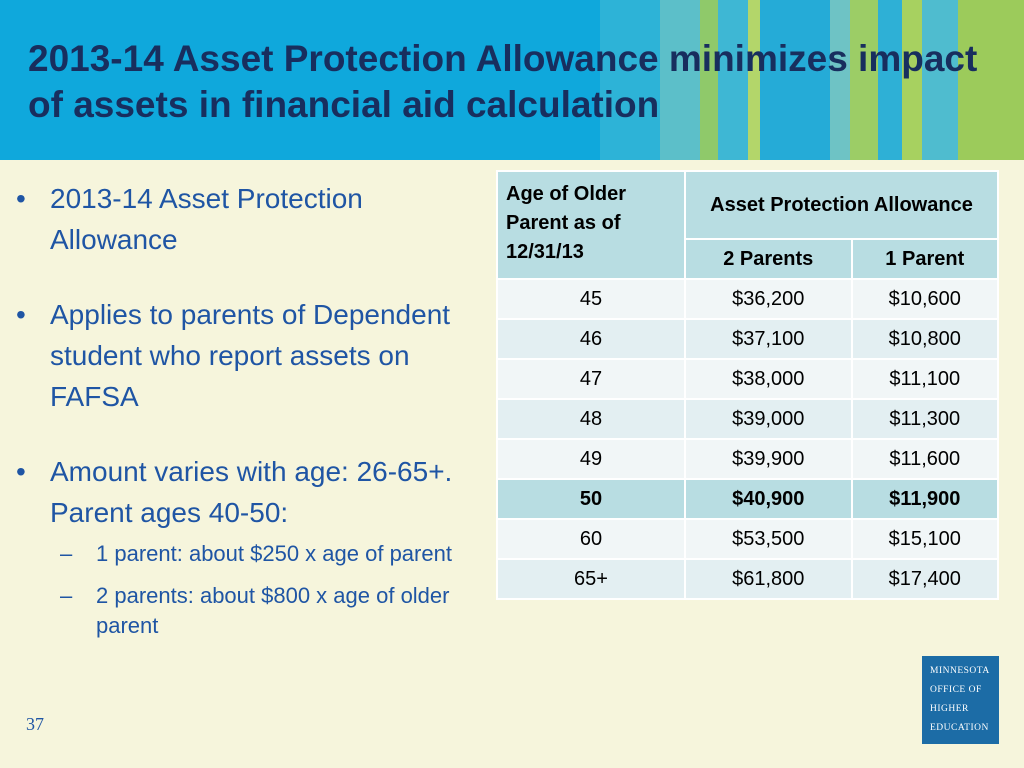 This screenshot has width=1024, height=768. What do you see at coordinates (274, 553) in the screenshot?
I see `sub-bullet-text: 1 parent: about $250 x age of parent` at bounding box center [274, 553].